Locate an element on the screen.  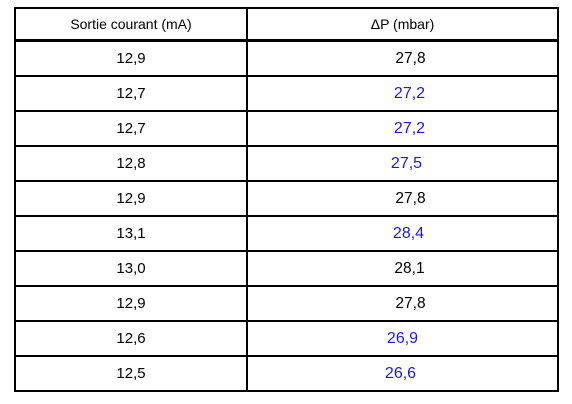
table-row: 12,5 26,6 is located at coordinates (286, 373).